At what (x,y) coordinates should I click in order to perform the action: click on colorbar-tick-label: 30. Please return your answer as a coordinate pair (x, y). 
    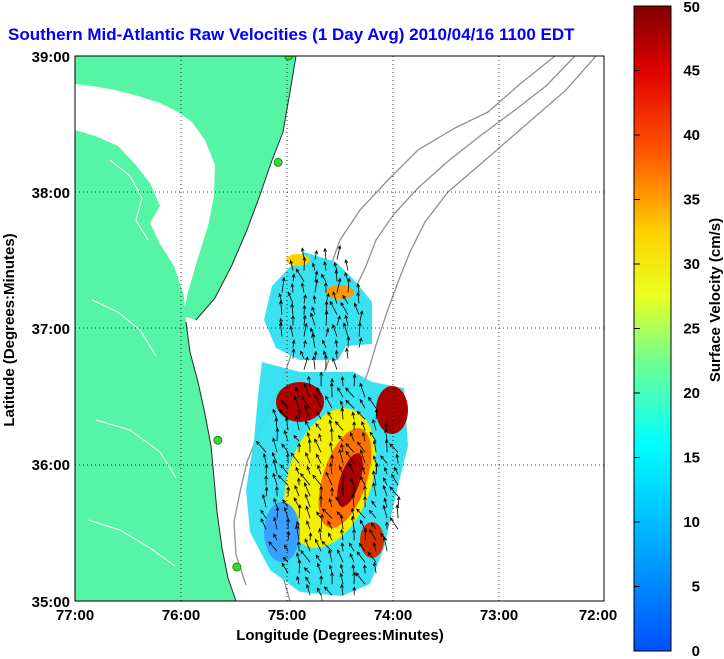
    Looking at the image, I should click on (691, 264).